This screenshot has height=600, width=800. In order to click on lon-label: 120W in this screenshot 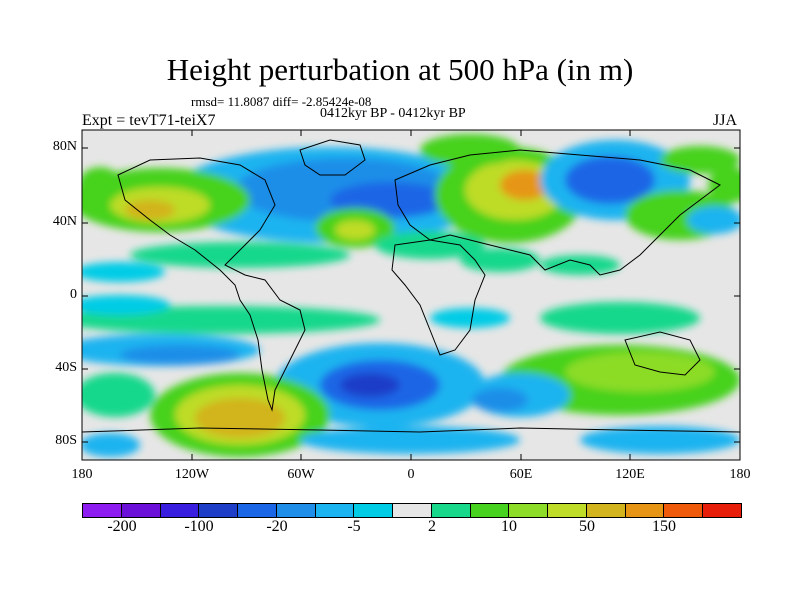, I will do `click(192, 474)`.